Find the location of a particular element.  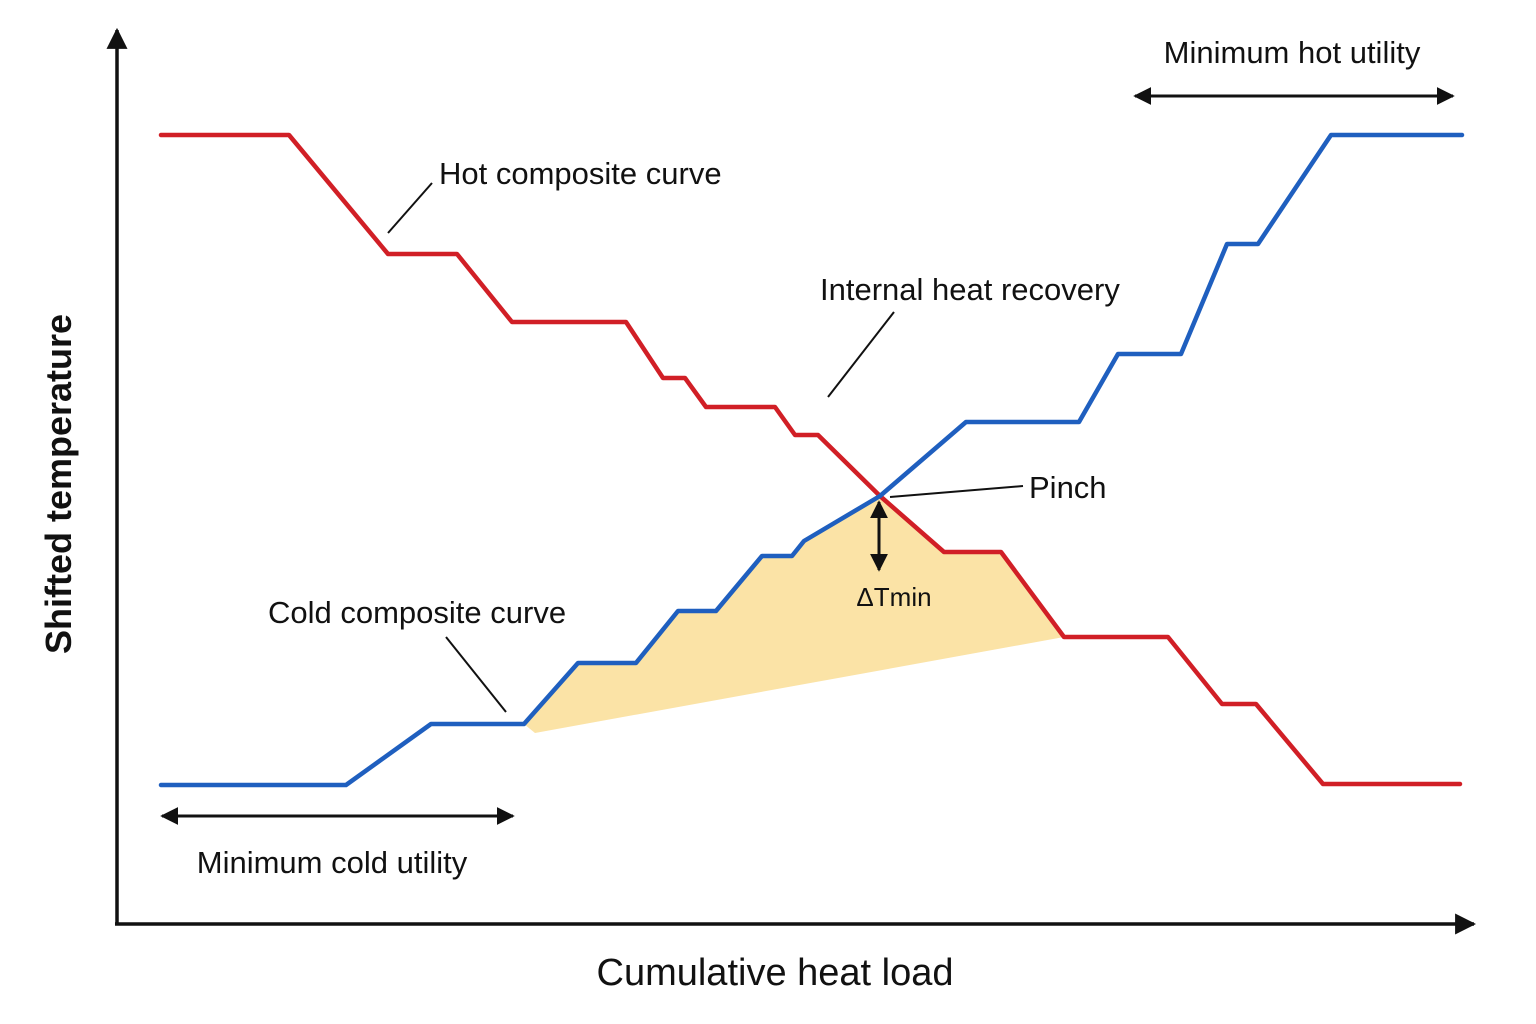

recovery-label: Internal heat recovery is located at coordinates (970, 289).